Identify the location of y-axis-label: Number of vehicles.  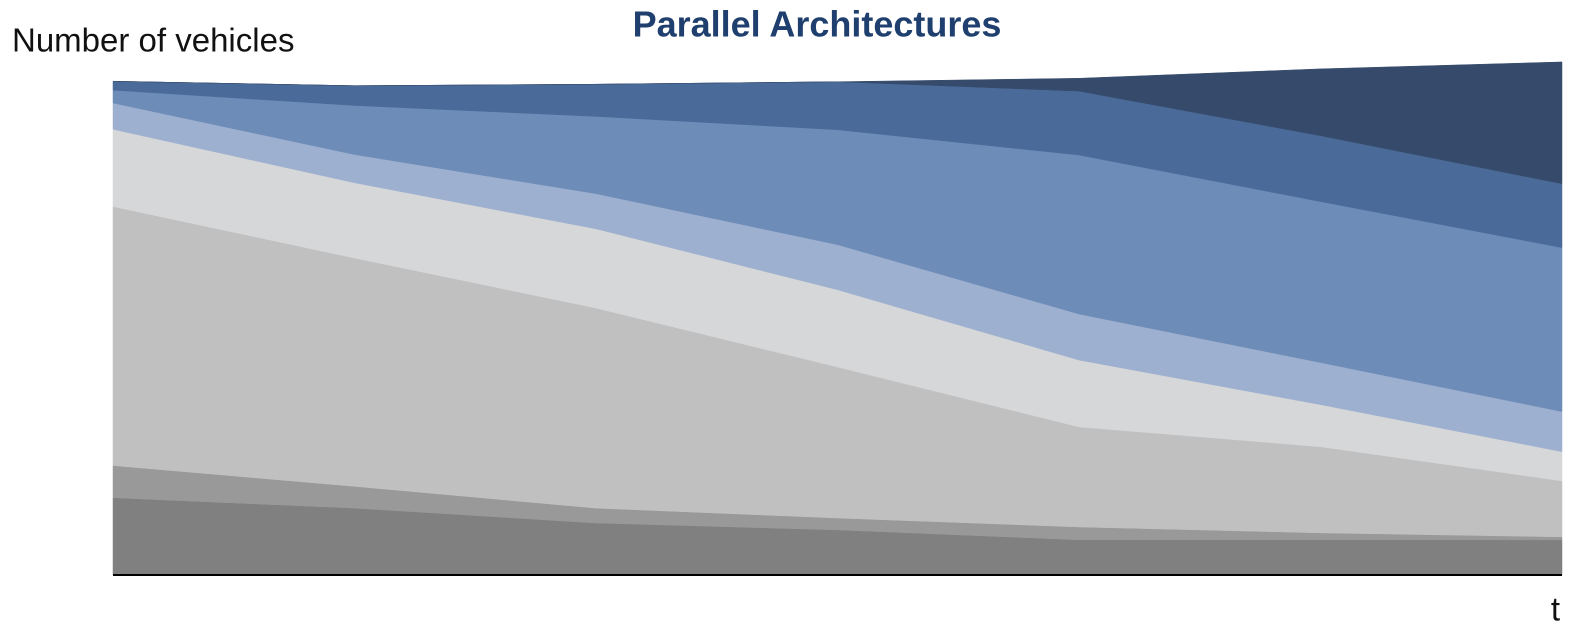
(153, 40).